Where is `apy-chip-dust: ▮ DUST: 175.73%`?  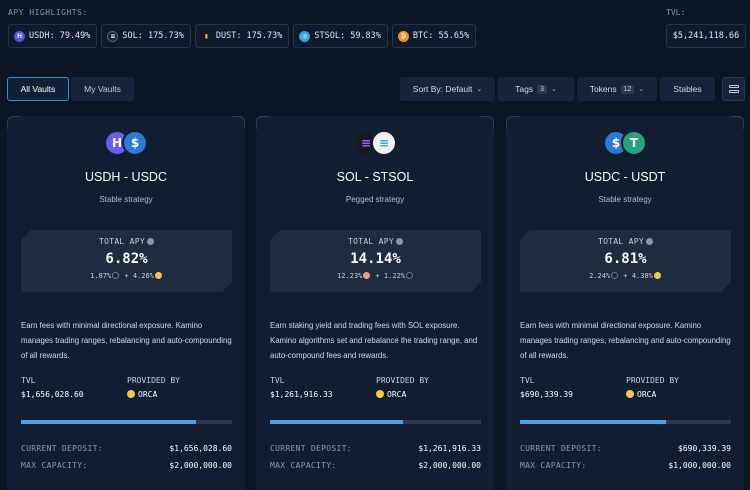
apy-chip-dust: ▮ DUST: 175.73% is located at coordinates (242, 36).